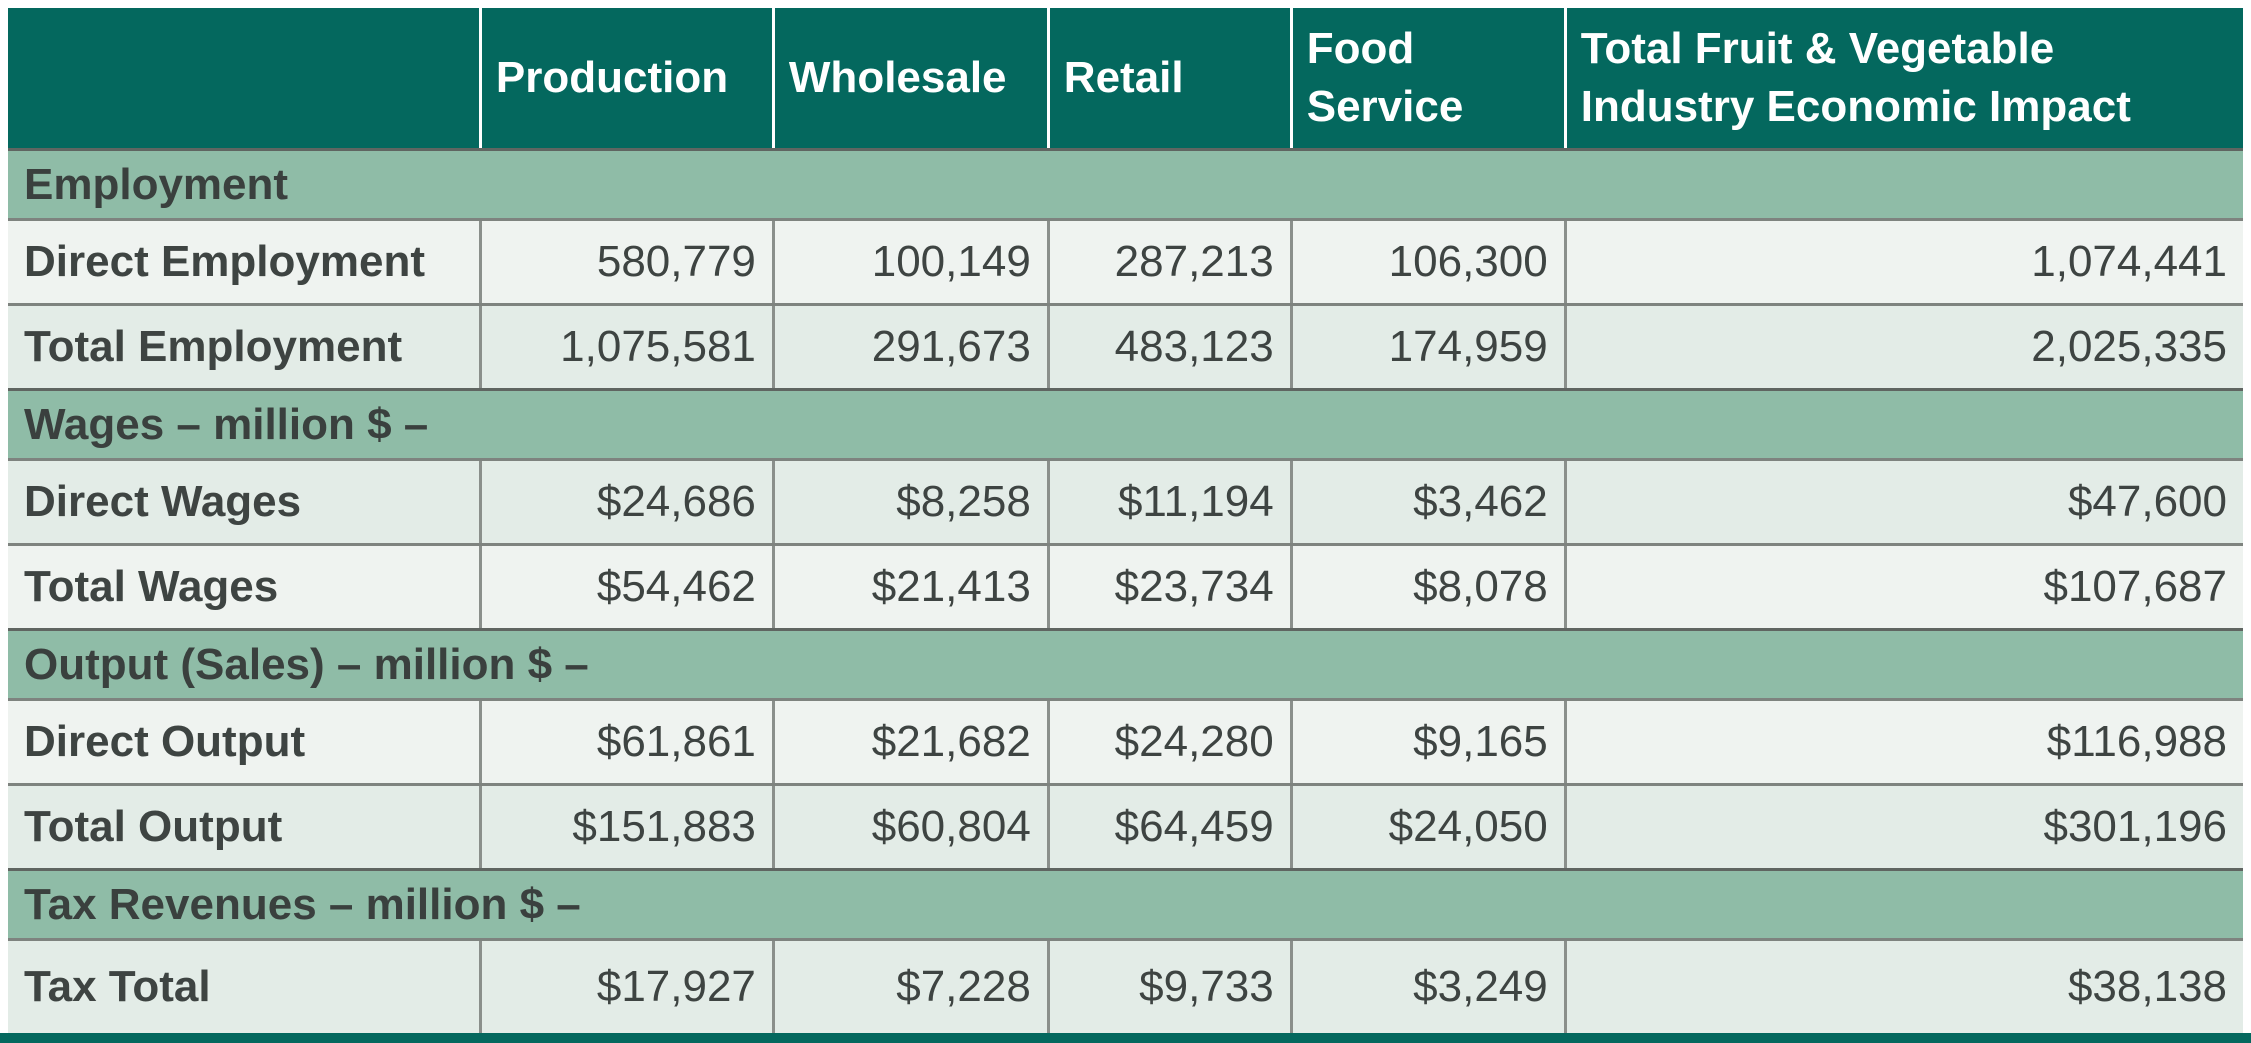  I want to click on value-cell: $9,733, so click(1168, 987).